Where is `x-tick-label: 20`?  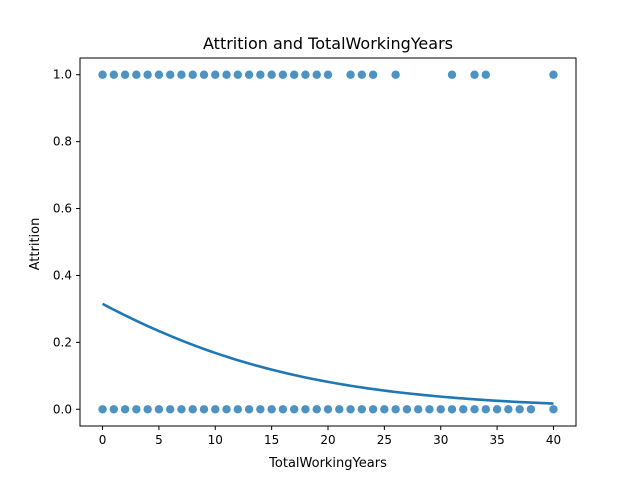
x-tick-label: 20 is located at coordinates (327, 440).